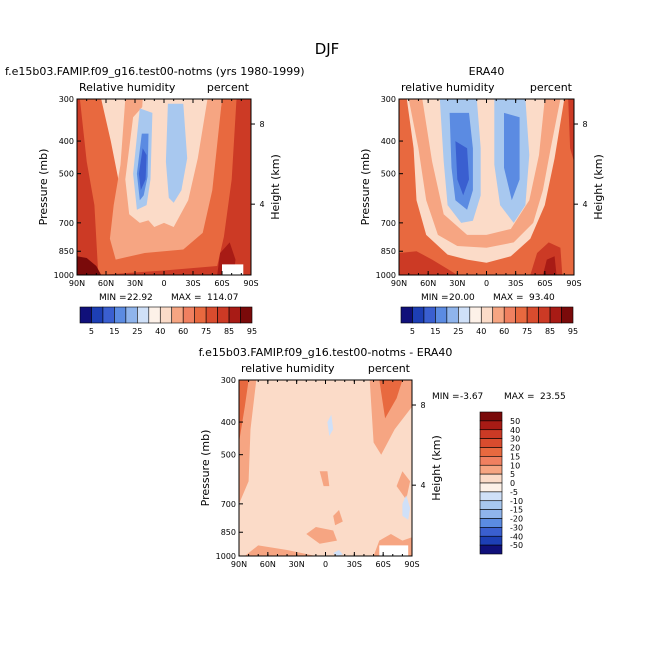 This screenshot has width=654, height=654. What do you see at coordinates (64, 275) in the screenshot?
I see `y-tick-label: 1000` at bounding box center [64, 275].